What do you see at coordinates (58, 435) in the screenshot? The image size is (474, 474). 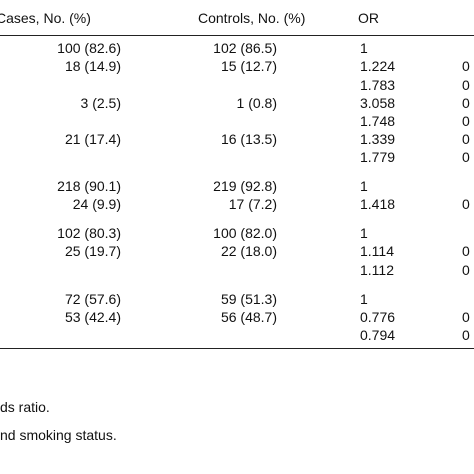 I see `footnote: nd smoking status.` at bounding box center [58, 435].